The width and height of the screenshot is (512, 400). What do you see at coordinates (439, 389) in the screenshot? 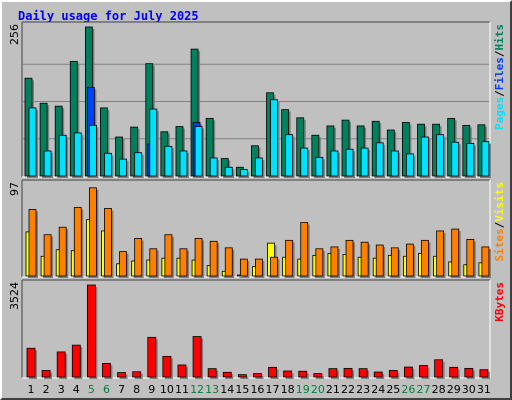
I see `x-tick-label-28: 28` at bounding box center [439, 389].